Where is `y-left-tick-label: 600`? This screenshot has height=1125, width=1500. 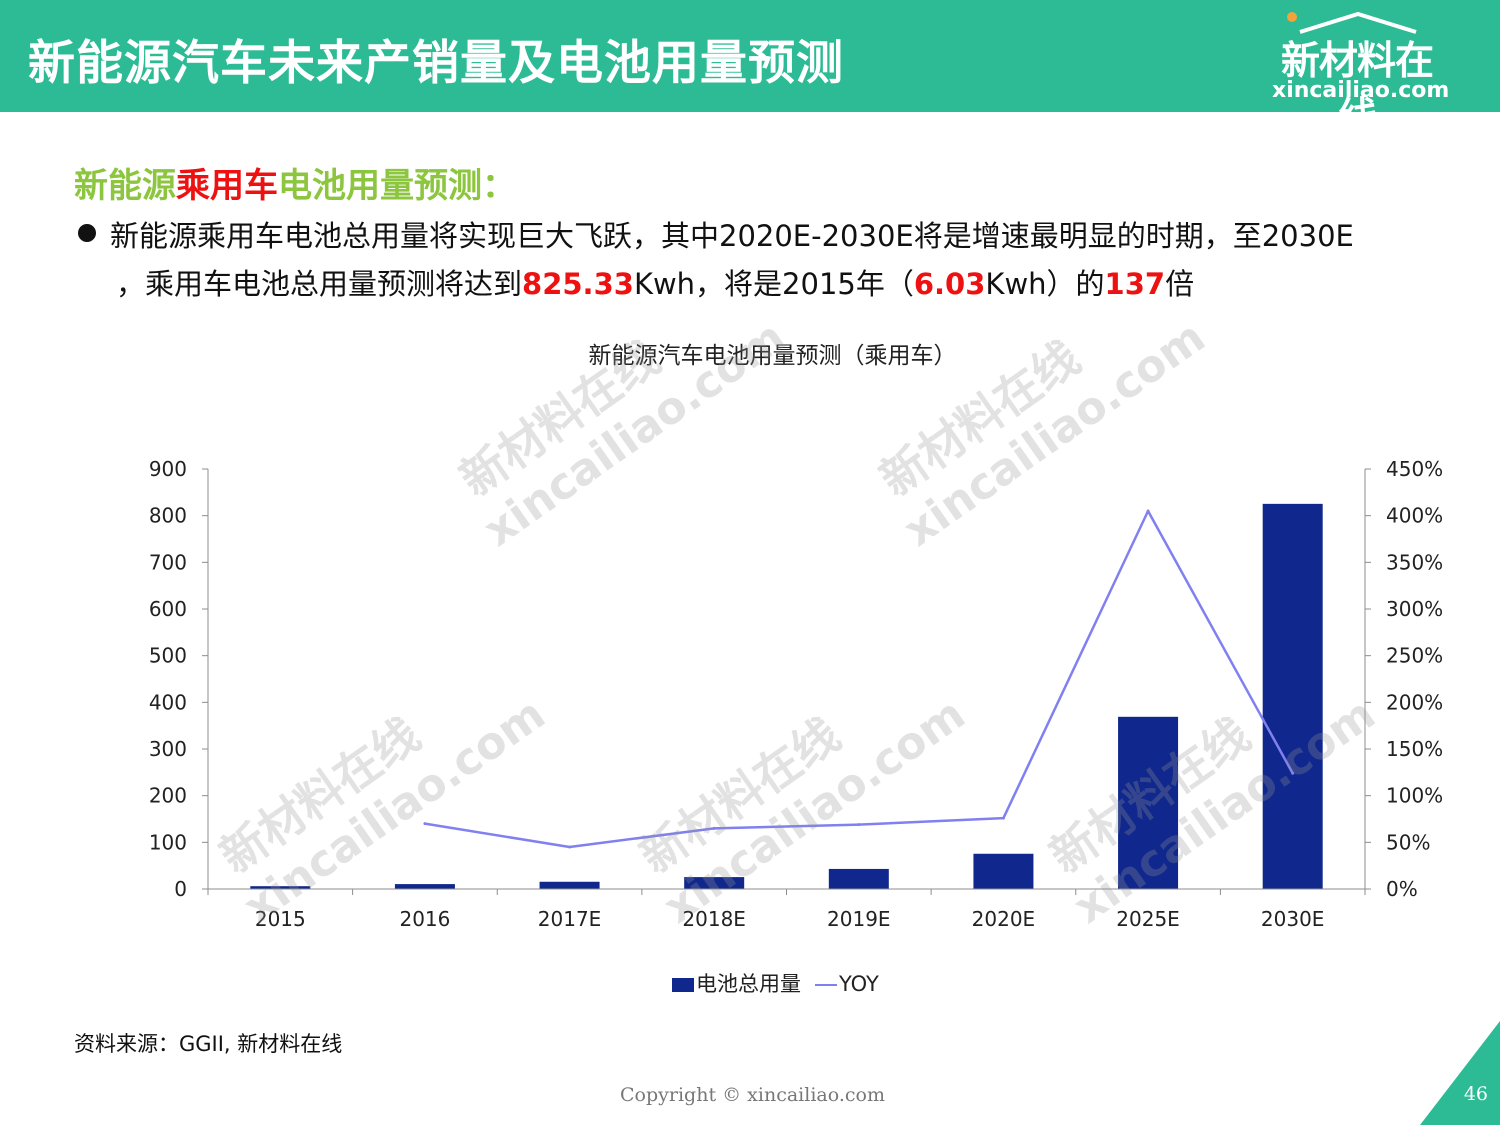 y-left-tick-label: 600 is located at coordinates (168, 609).